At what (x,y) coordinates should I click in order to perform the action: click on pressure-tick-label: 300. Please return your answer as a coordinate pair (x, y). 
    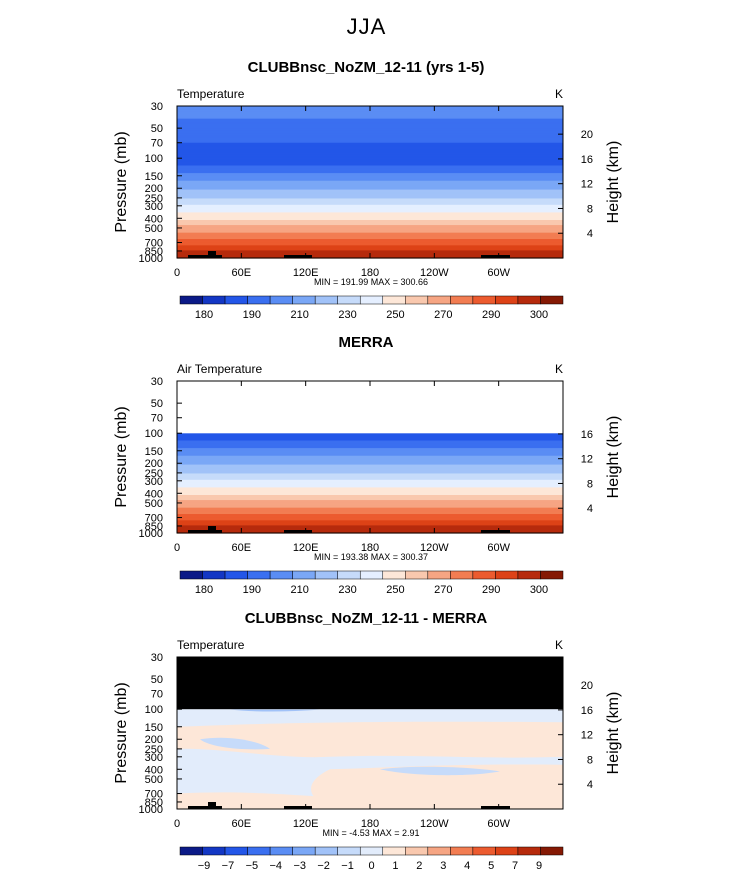
    Looking at the image, I should click on (154, 482).